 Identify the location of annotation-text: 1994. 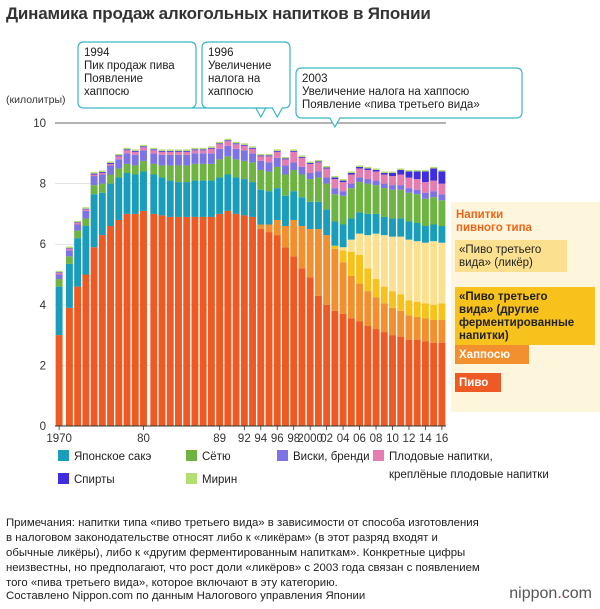
(97, 53).